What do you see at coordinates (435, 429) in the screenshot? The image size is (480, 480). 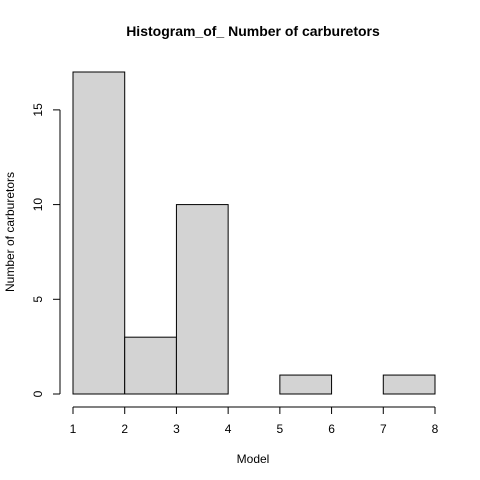 I see `x-tick-label-7: 8` at bounding box center [435, 429].